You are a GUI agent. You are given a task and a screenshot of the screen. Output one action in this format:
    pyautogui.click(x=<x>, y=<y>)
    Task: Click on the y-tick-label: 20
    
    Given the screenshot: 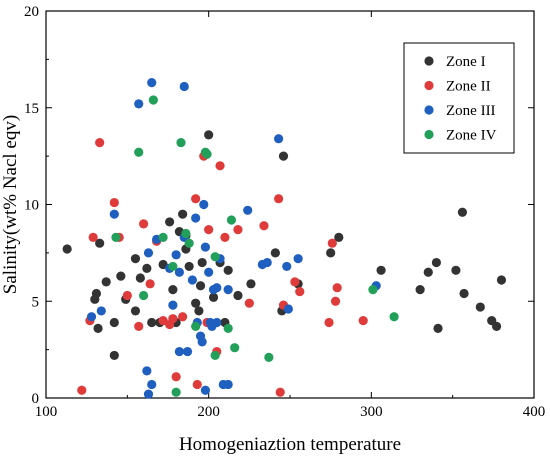 What is the action you would take?
    pyautogui.click(x=31, y=12)
    